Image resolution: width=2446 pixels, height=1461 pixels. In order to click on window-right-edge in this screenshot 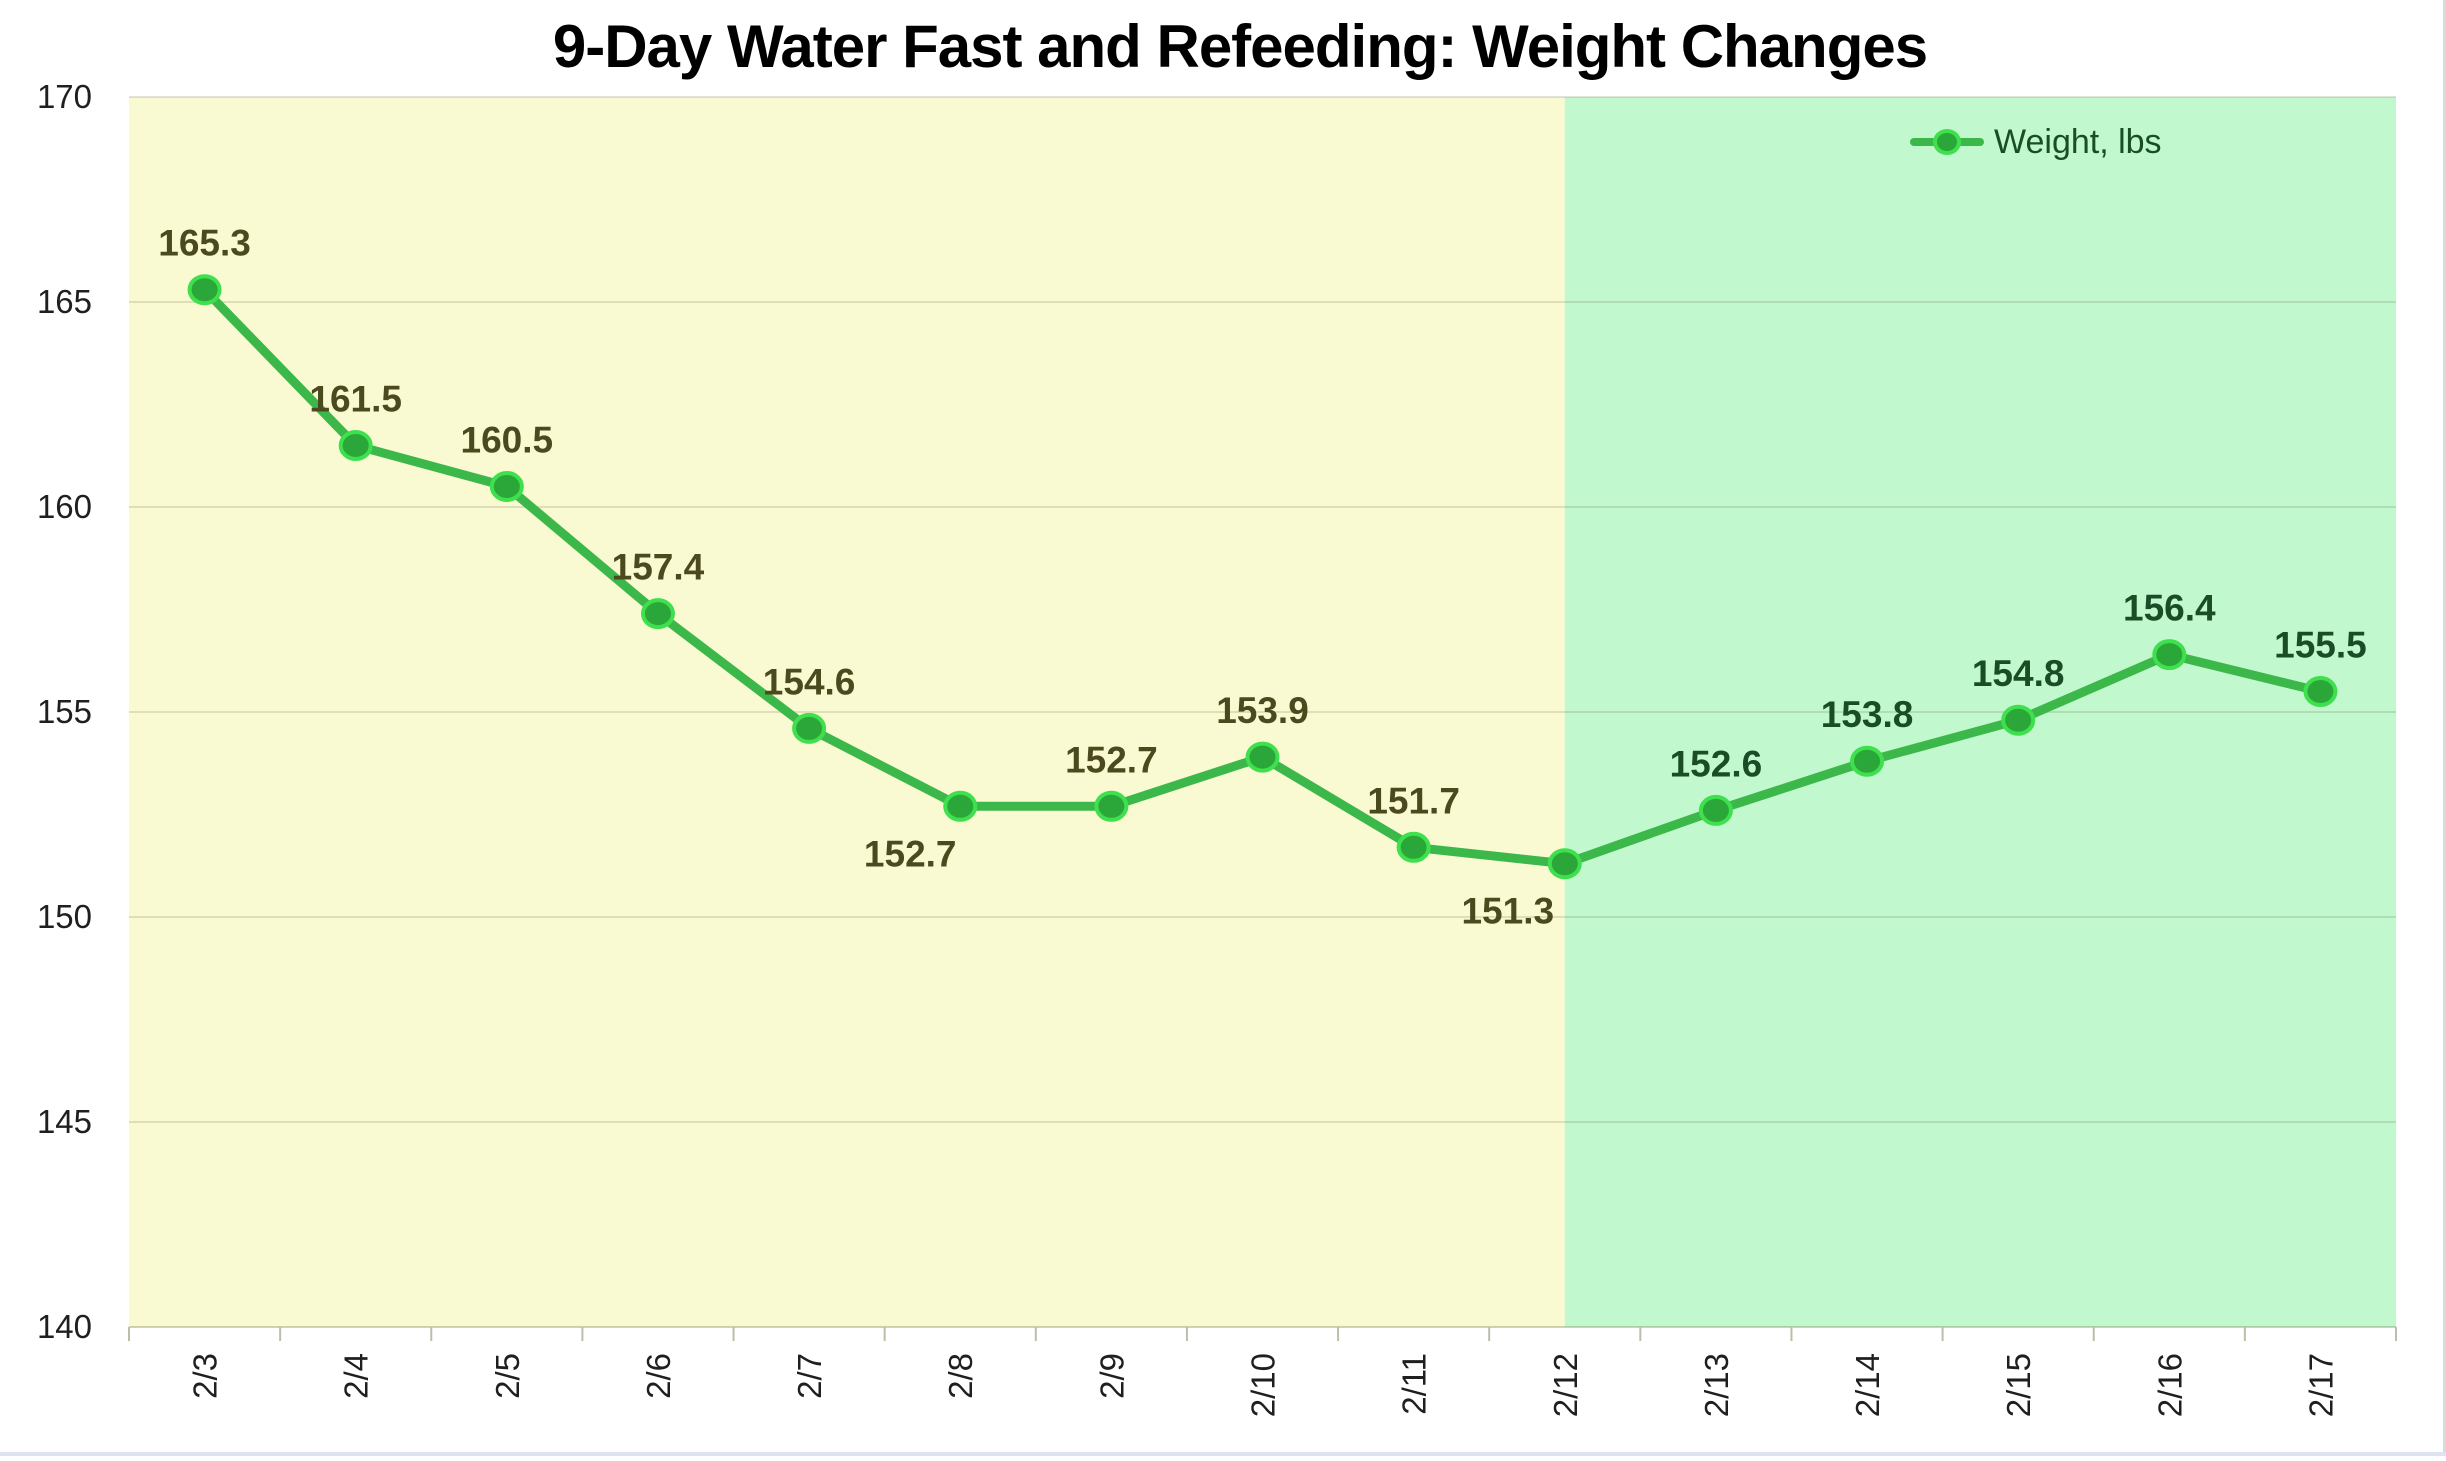, I will do `click(2444, 728)`.